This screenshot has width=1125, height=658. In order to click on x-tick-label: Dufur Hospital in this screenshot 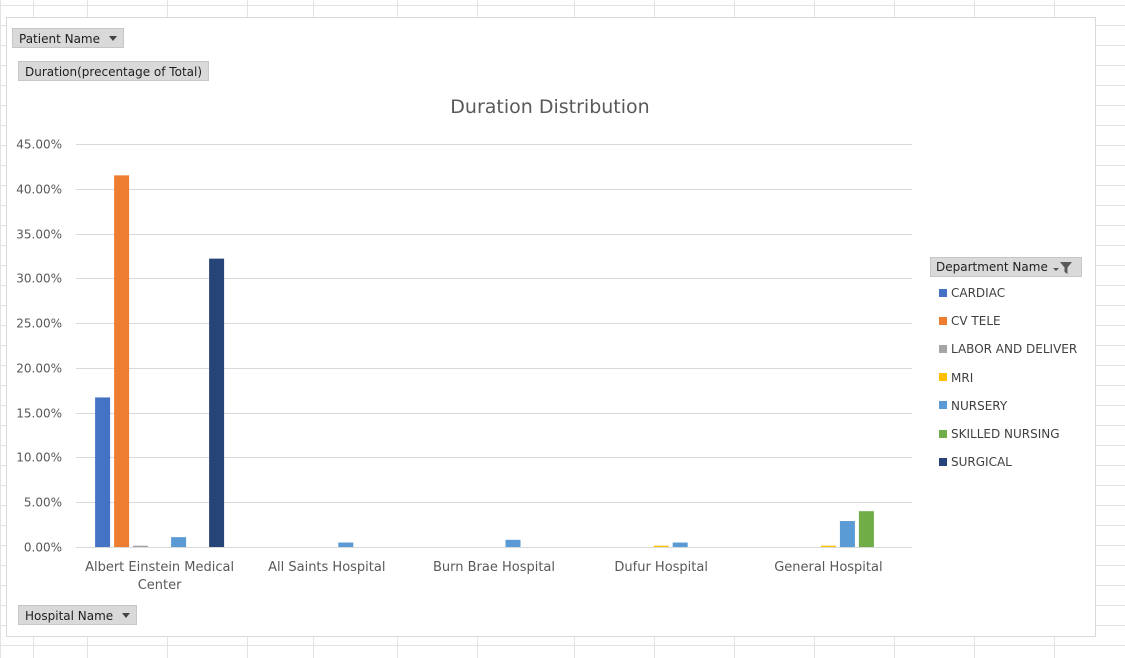, I will do `click(661, 567)`.